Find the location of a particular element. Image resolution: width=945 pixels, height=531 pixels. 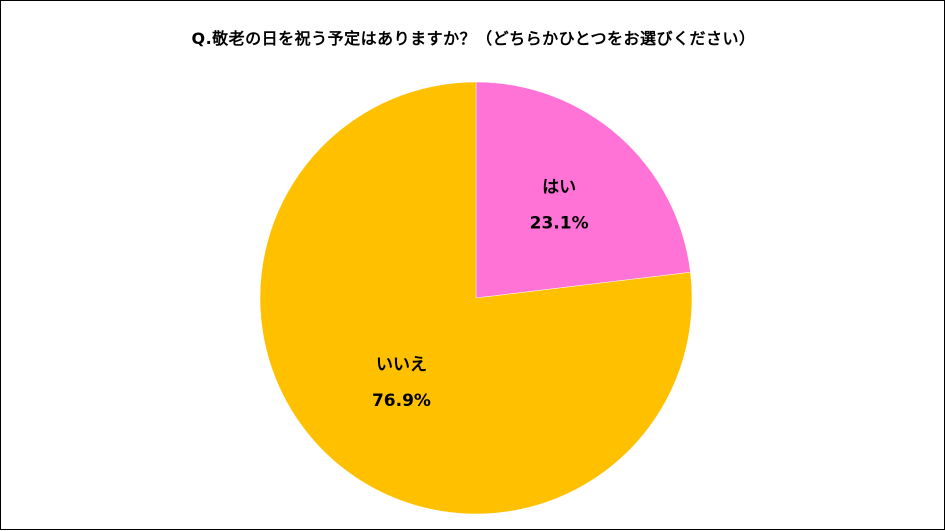

slice-value-label: 76.9% is located at coordinates (401, 401).